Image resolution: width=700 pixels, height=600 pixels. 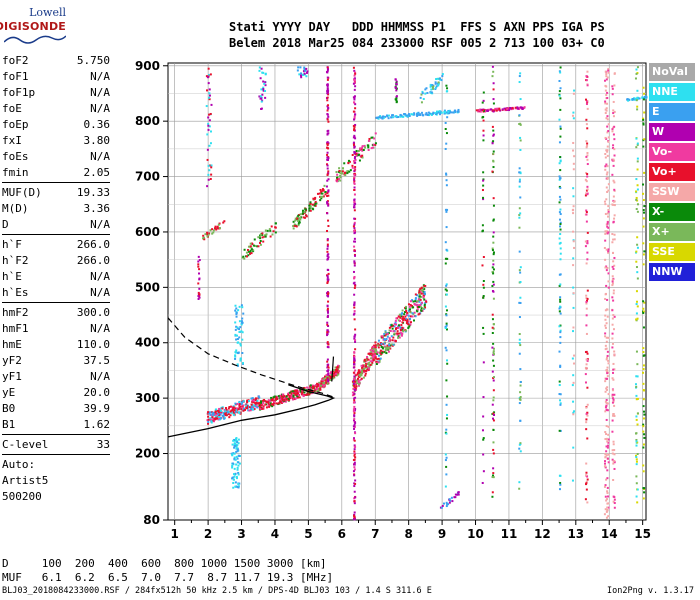 What do you see at coordinates (408, 534) in the screenshot?
I see `x-tick-label: 8` at bounding box center [408, 534].